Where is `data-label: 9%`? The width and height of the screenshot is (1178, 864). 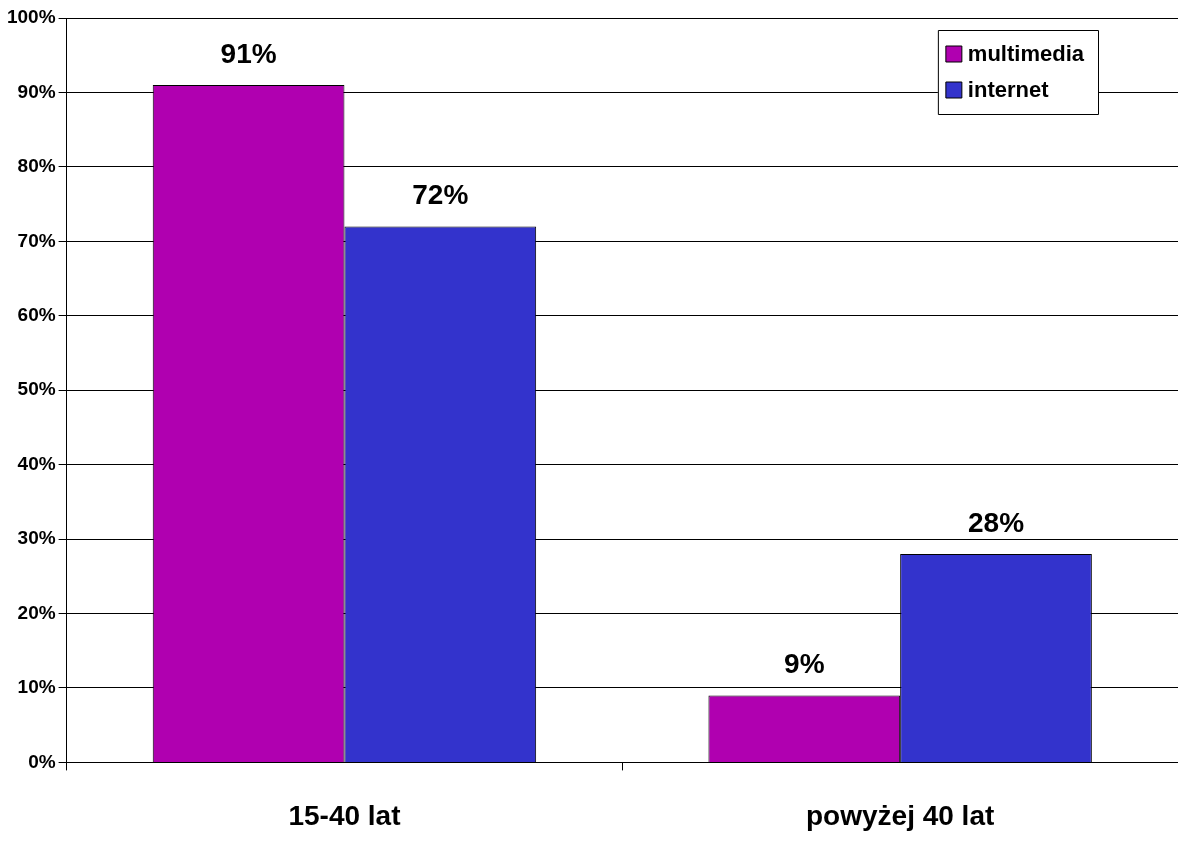 data-label: 9% is located at coordinates (804, 664).